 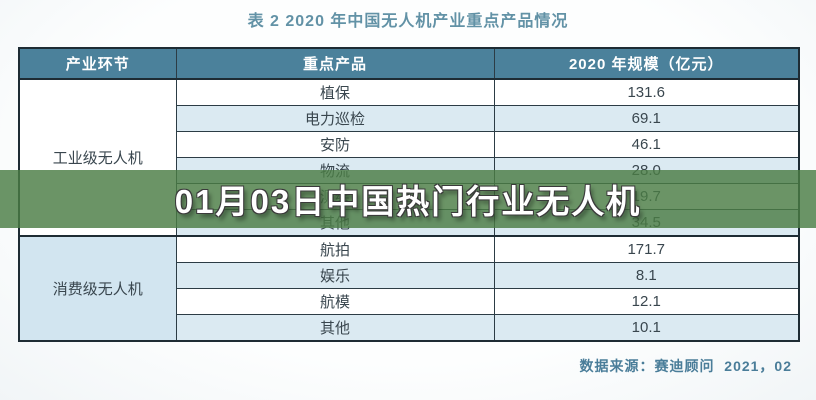 What do you see at coordinates (646, 301) in the screenshot?
I see `value-cell: 12.1` at bounding box center [646, 301].